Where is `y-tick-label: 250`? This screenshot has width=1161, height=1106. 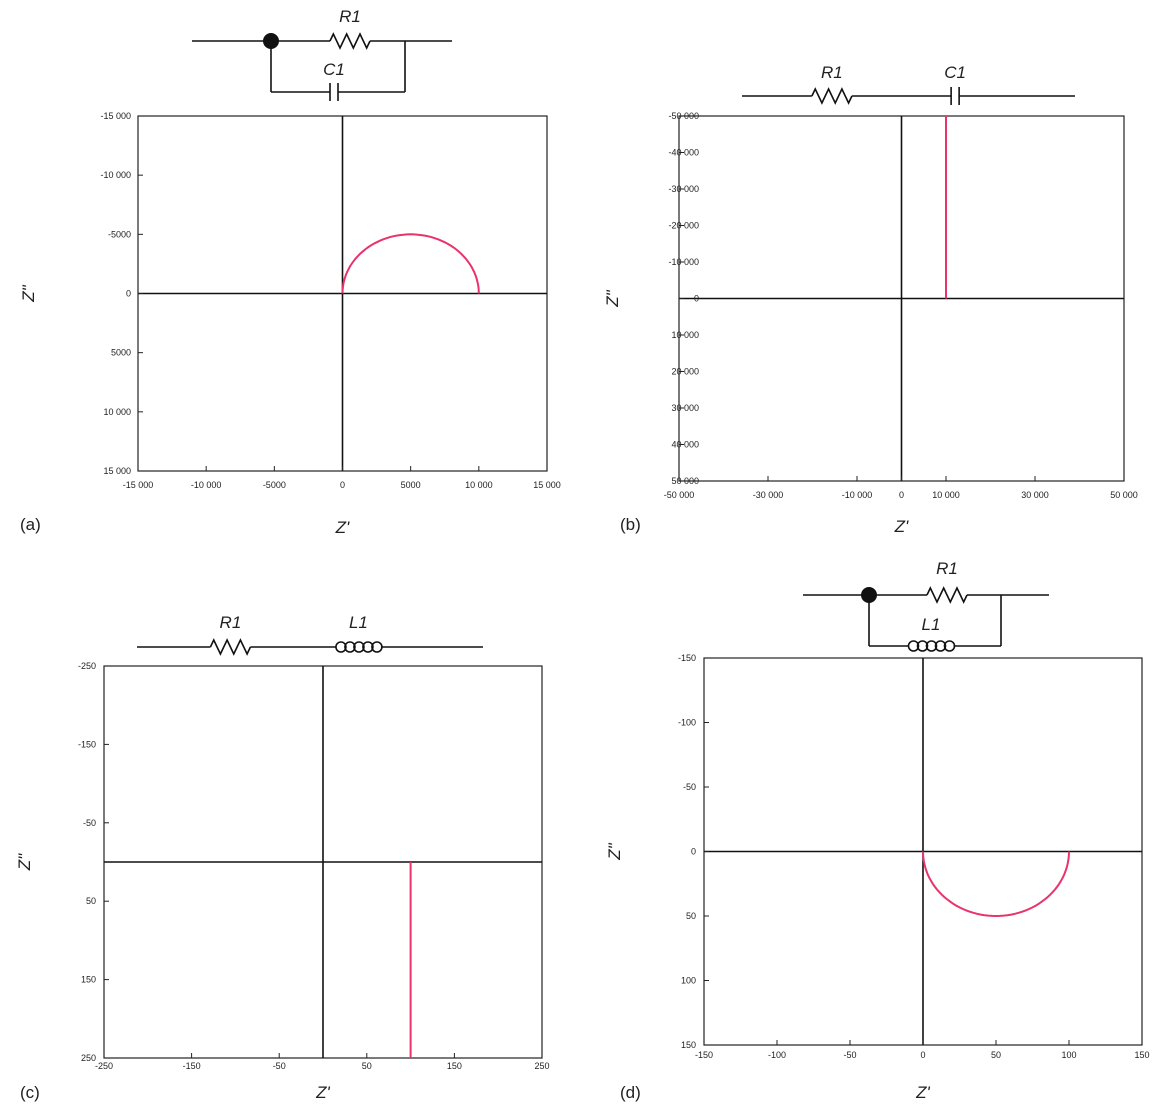 y-tick-label: 250 is located at coordinates (88, 1058).